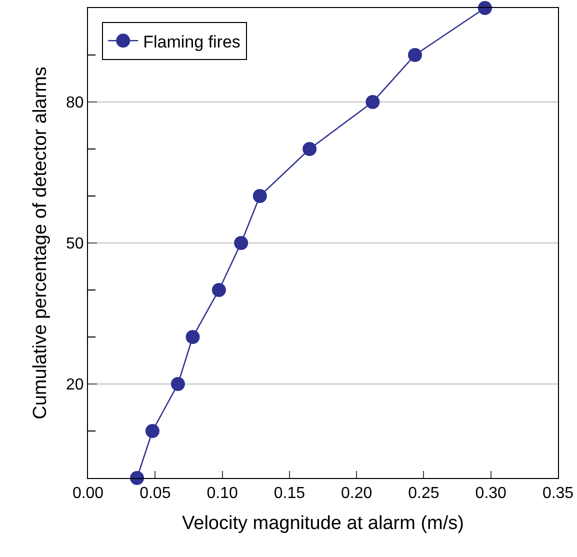 Image resolution: width=577 pixels, height=557 pixels. Describe the element at coordinates (558, 493) in the screenshot. I see `x-tick-label: 0.35` at that location.